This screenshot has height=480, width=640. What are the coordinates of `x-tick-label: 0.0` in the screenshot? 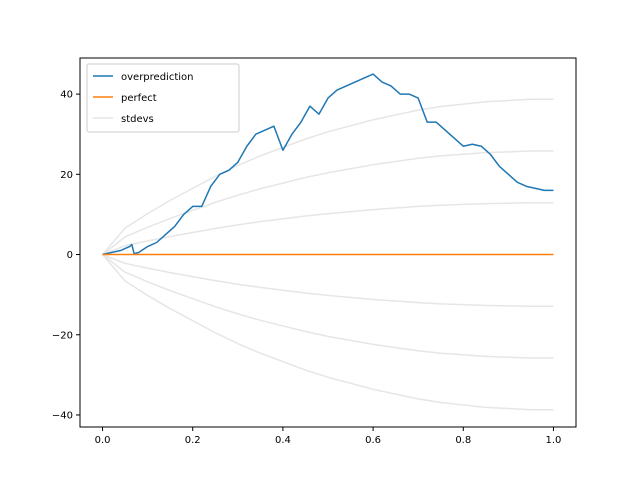 It's located at (103, 440).